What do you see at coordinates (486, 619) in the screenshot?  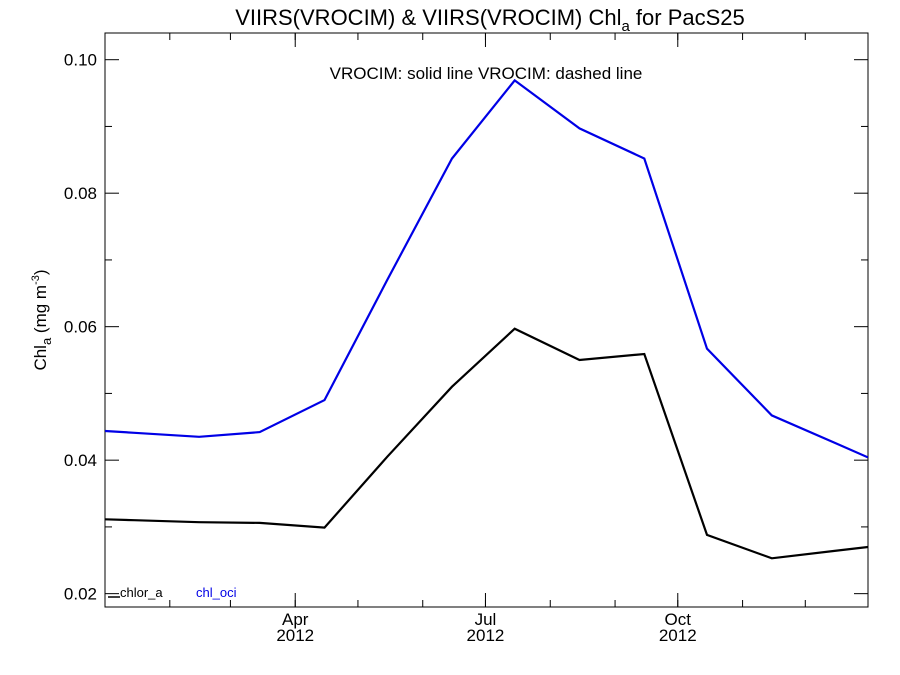 I see `x-tick-label-month: Jul` at bounding box center [486, 619].